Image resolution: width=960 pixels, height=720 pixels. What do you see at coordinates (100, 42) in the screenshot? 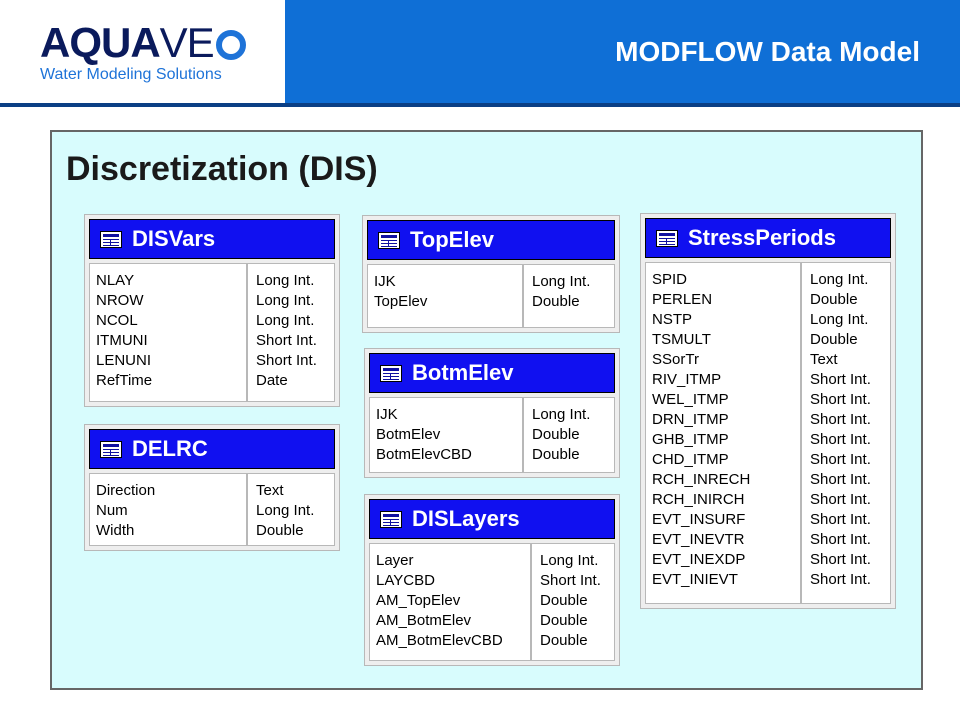
I see `logo-main-text: AQUA` at bounding box center [100, 42].